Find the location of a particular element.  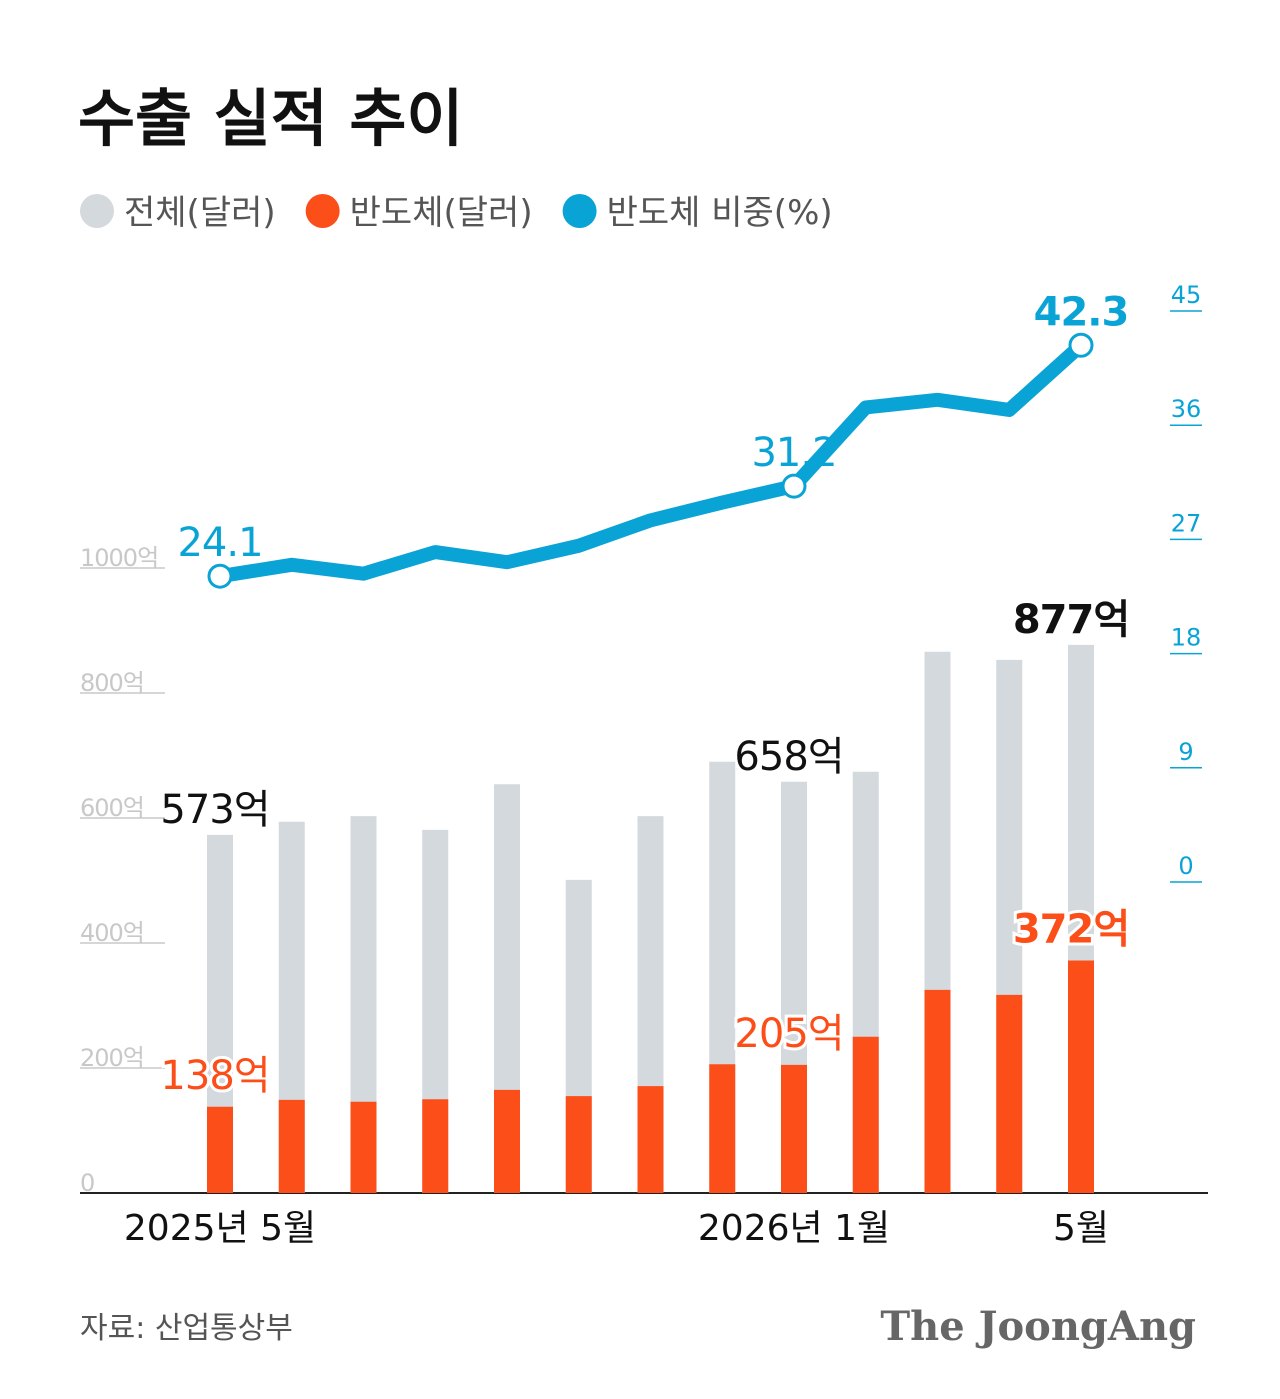

data-label: 658억 is located at coordinates (788, 757).